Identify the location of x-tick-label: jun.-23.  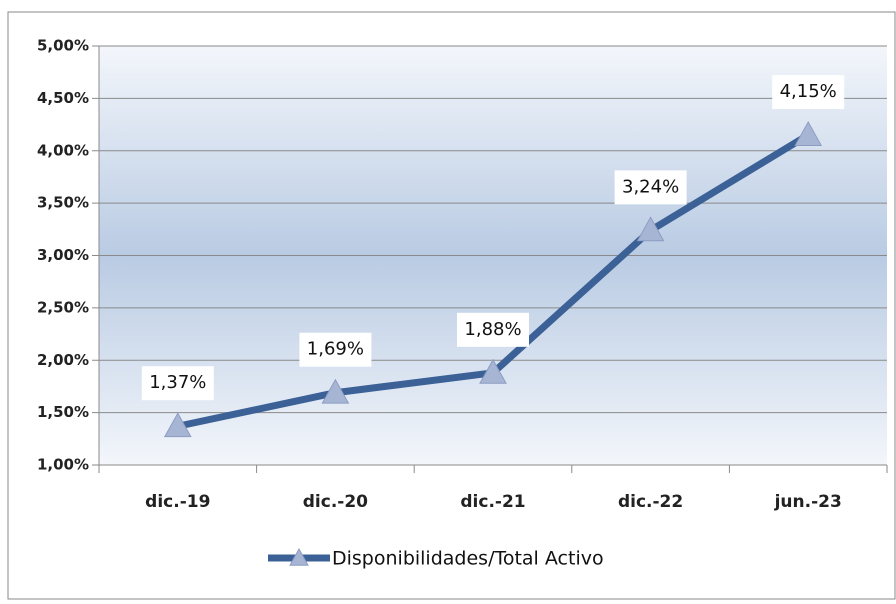
(808, 502).